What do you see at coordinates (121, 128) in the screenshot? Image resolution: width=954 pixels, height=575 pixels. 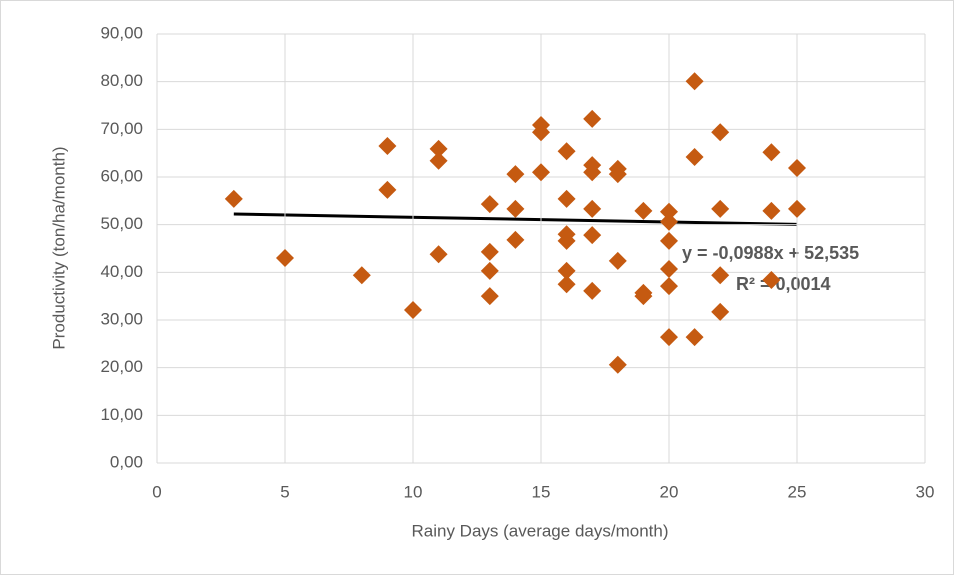 I see `y-tick-label: 70,00` at bounding box center [121, 128].